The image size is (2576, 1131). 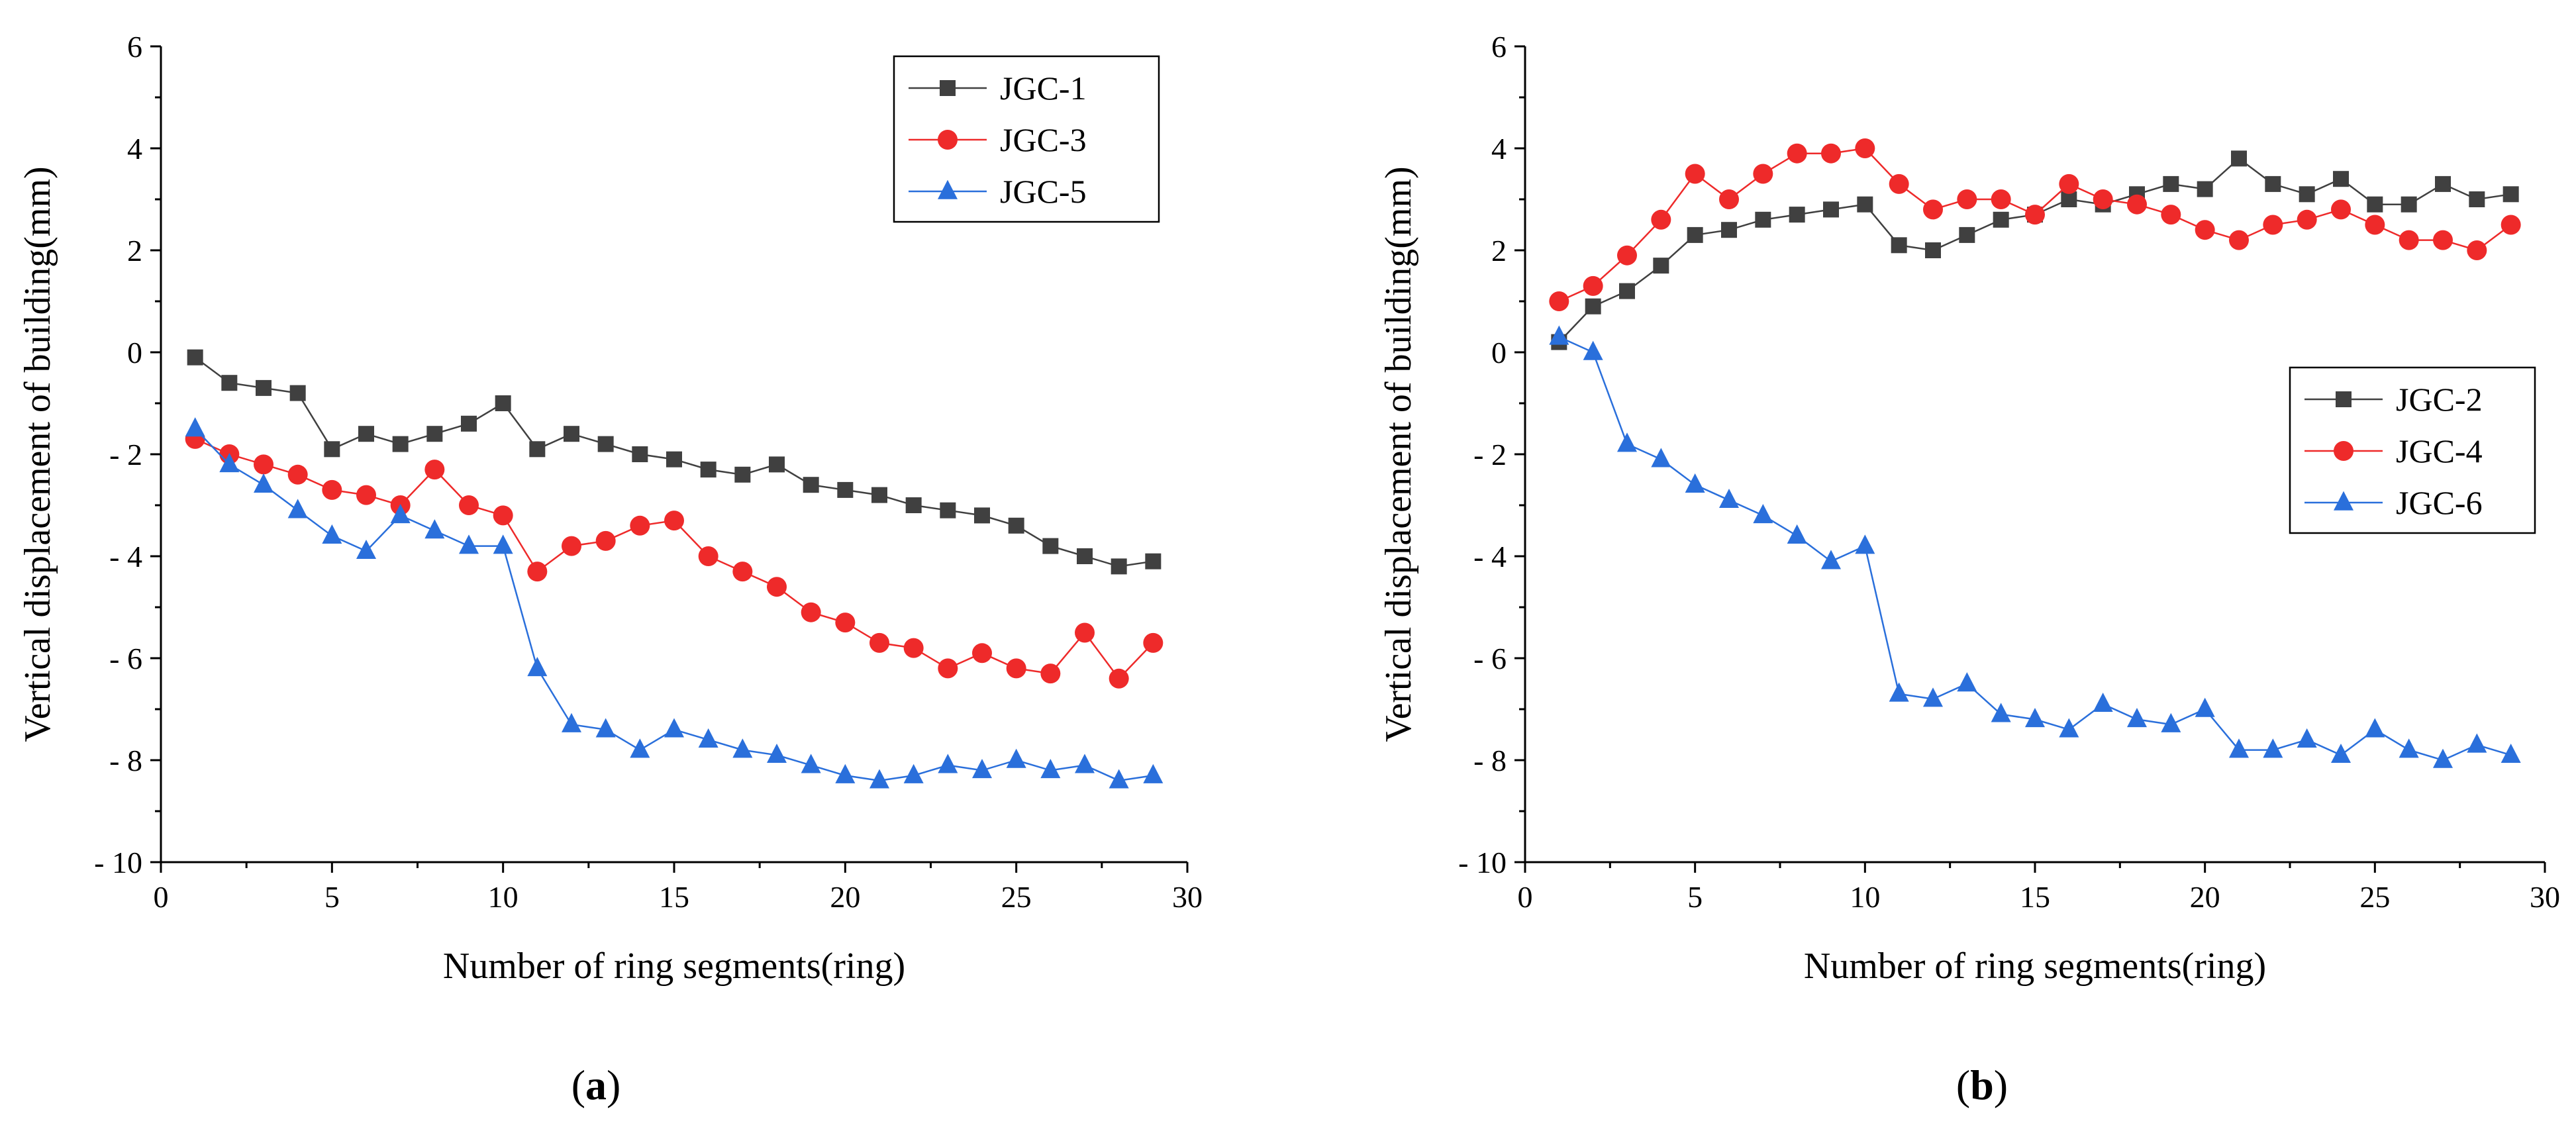 I want to click on y-tick-label: 4, so click(x=134, y=149).